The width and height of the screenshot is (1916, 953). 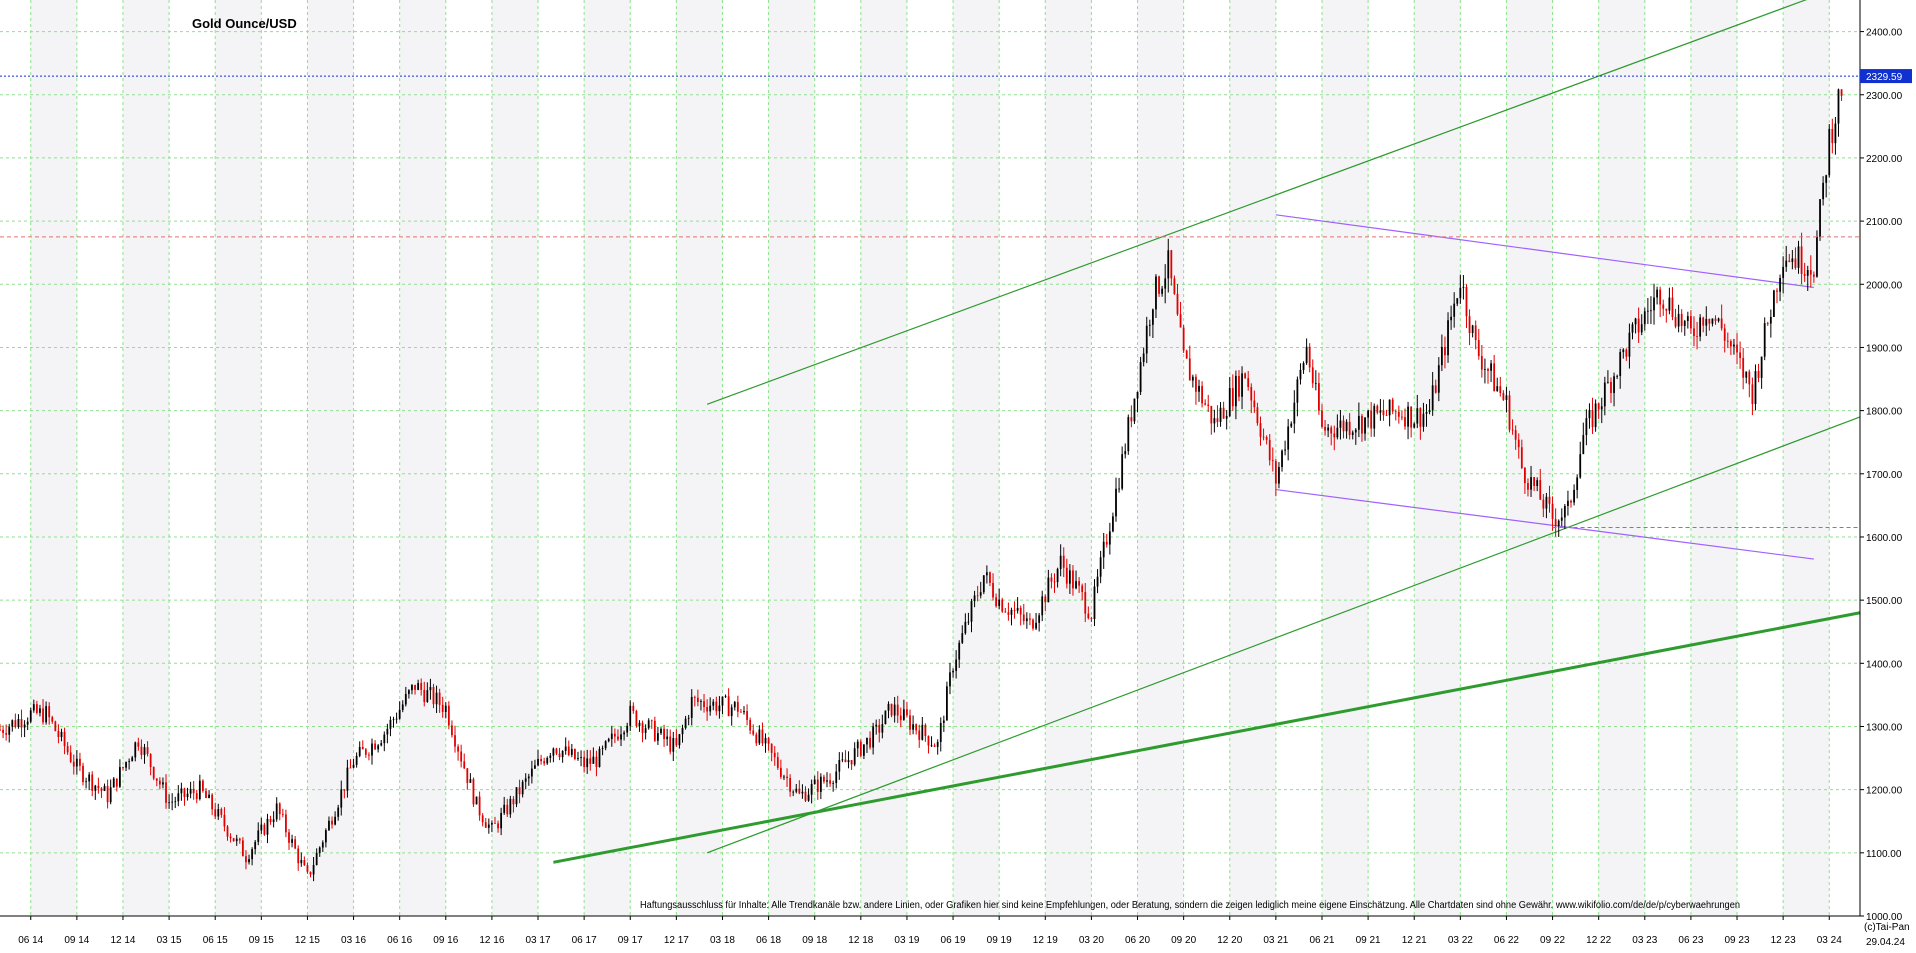 I want to click on x-tick-label: 09 21, so click(x=1368, y=940).